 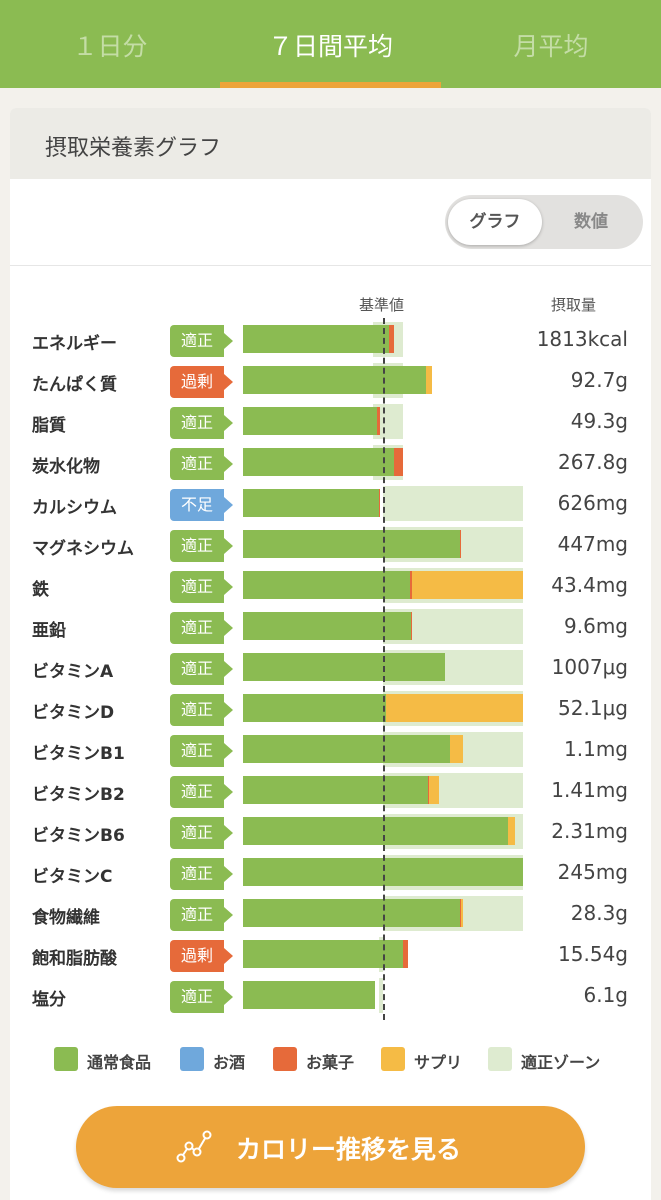 What do you see at coordinates (49, 631) in the screenshot?
I see `nutrient-name: 亜鉛` at bounding box center [49, 631].